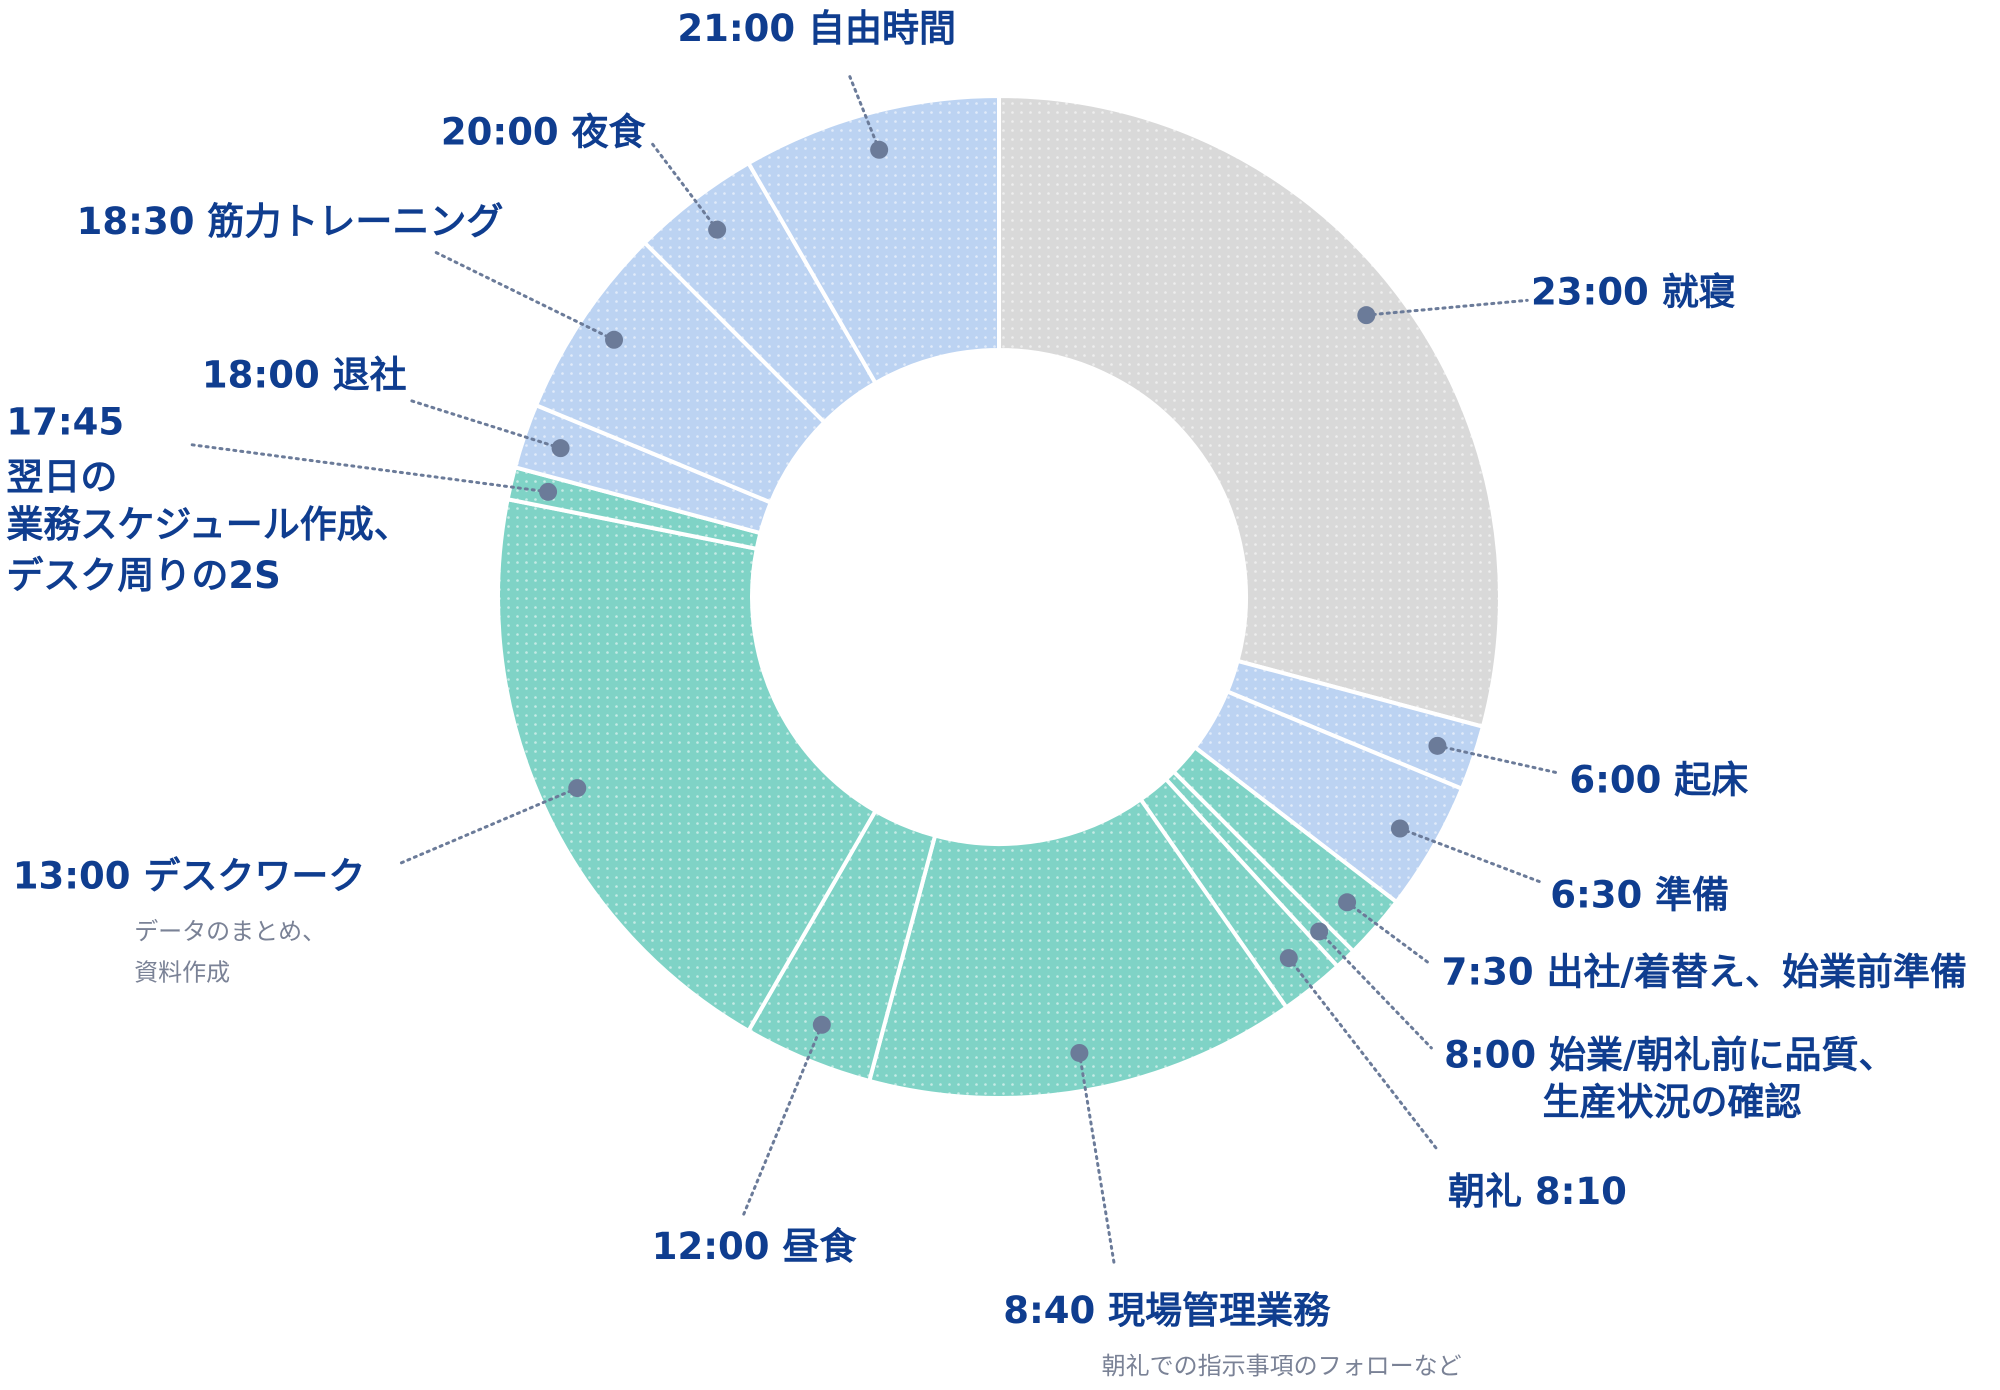 Image resolution: width=2000 pixels, height=1390 pixels. I want to click on slice, so click(1249, 411).